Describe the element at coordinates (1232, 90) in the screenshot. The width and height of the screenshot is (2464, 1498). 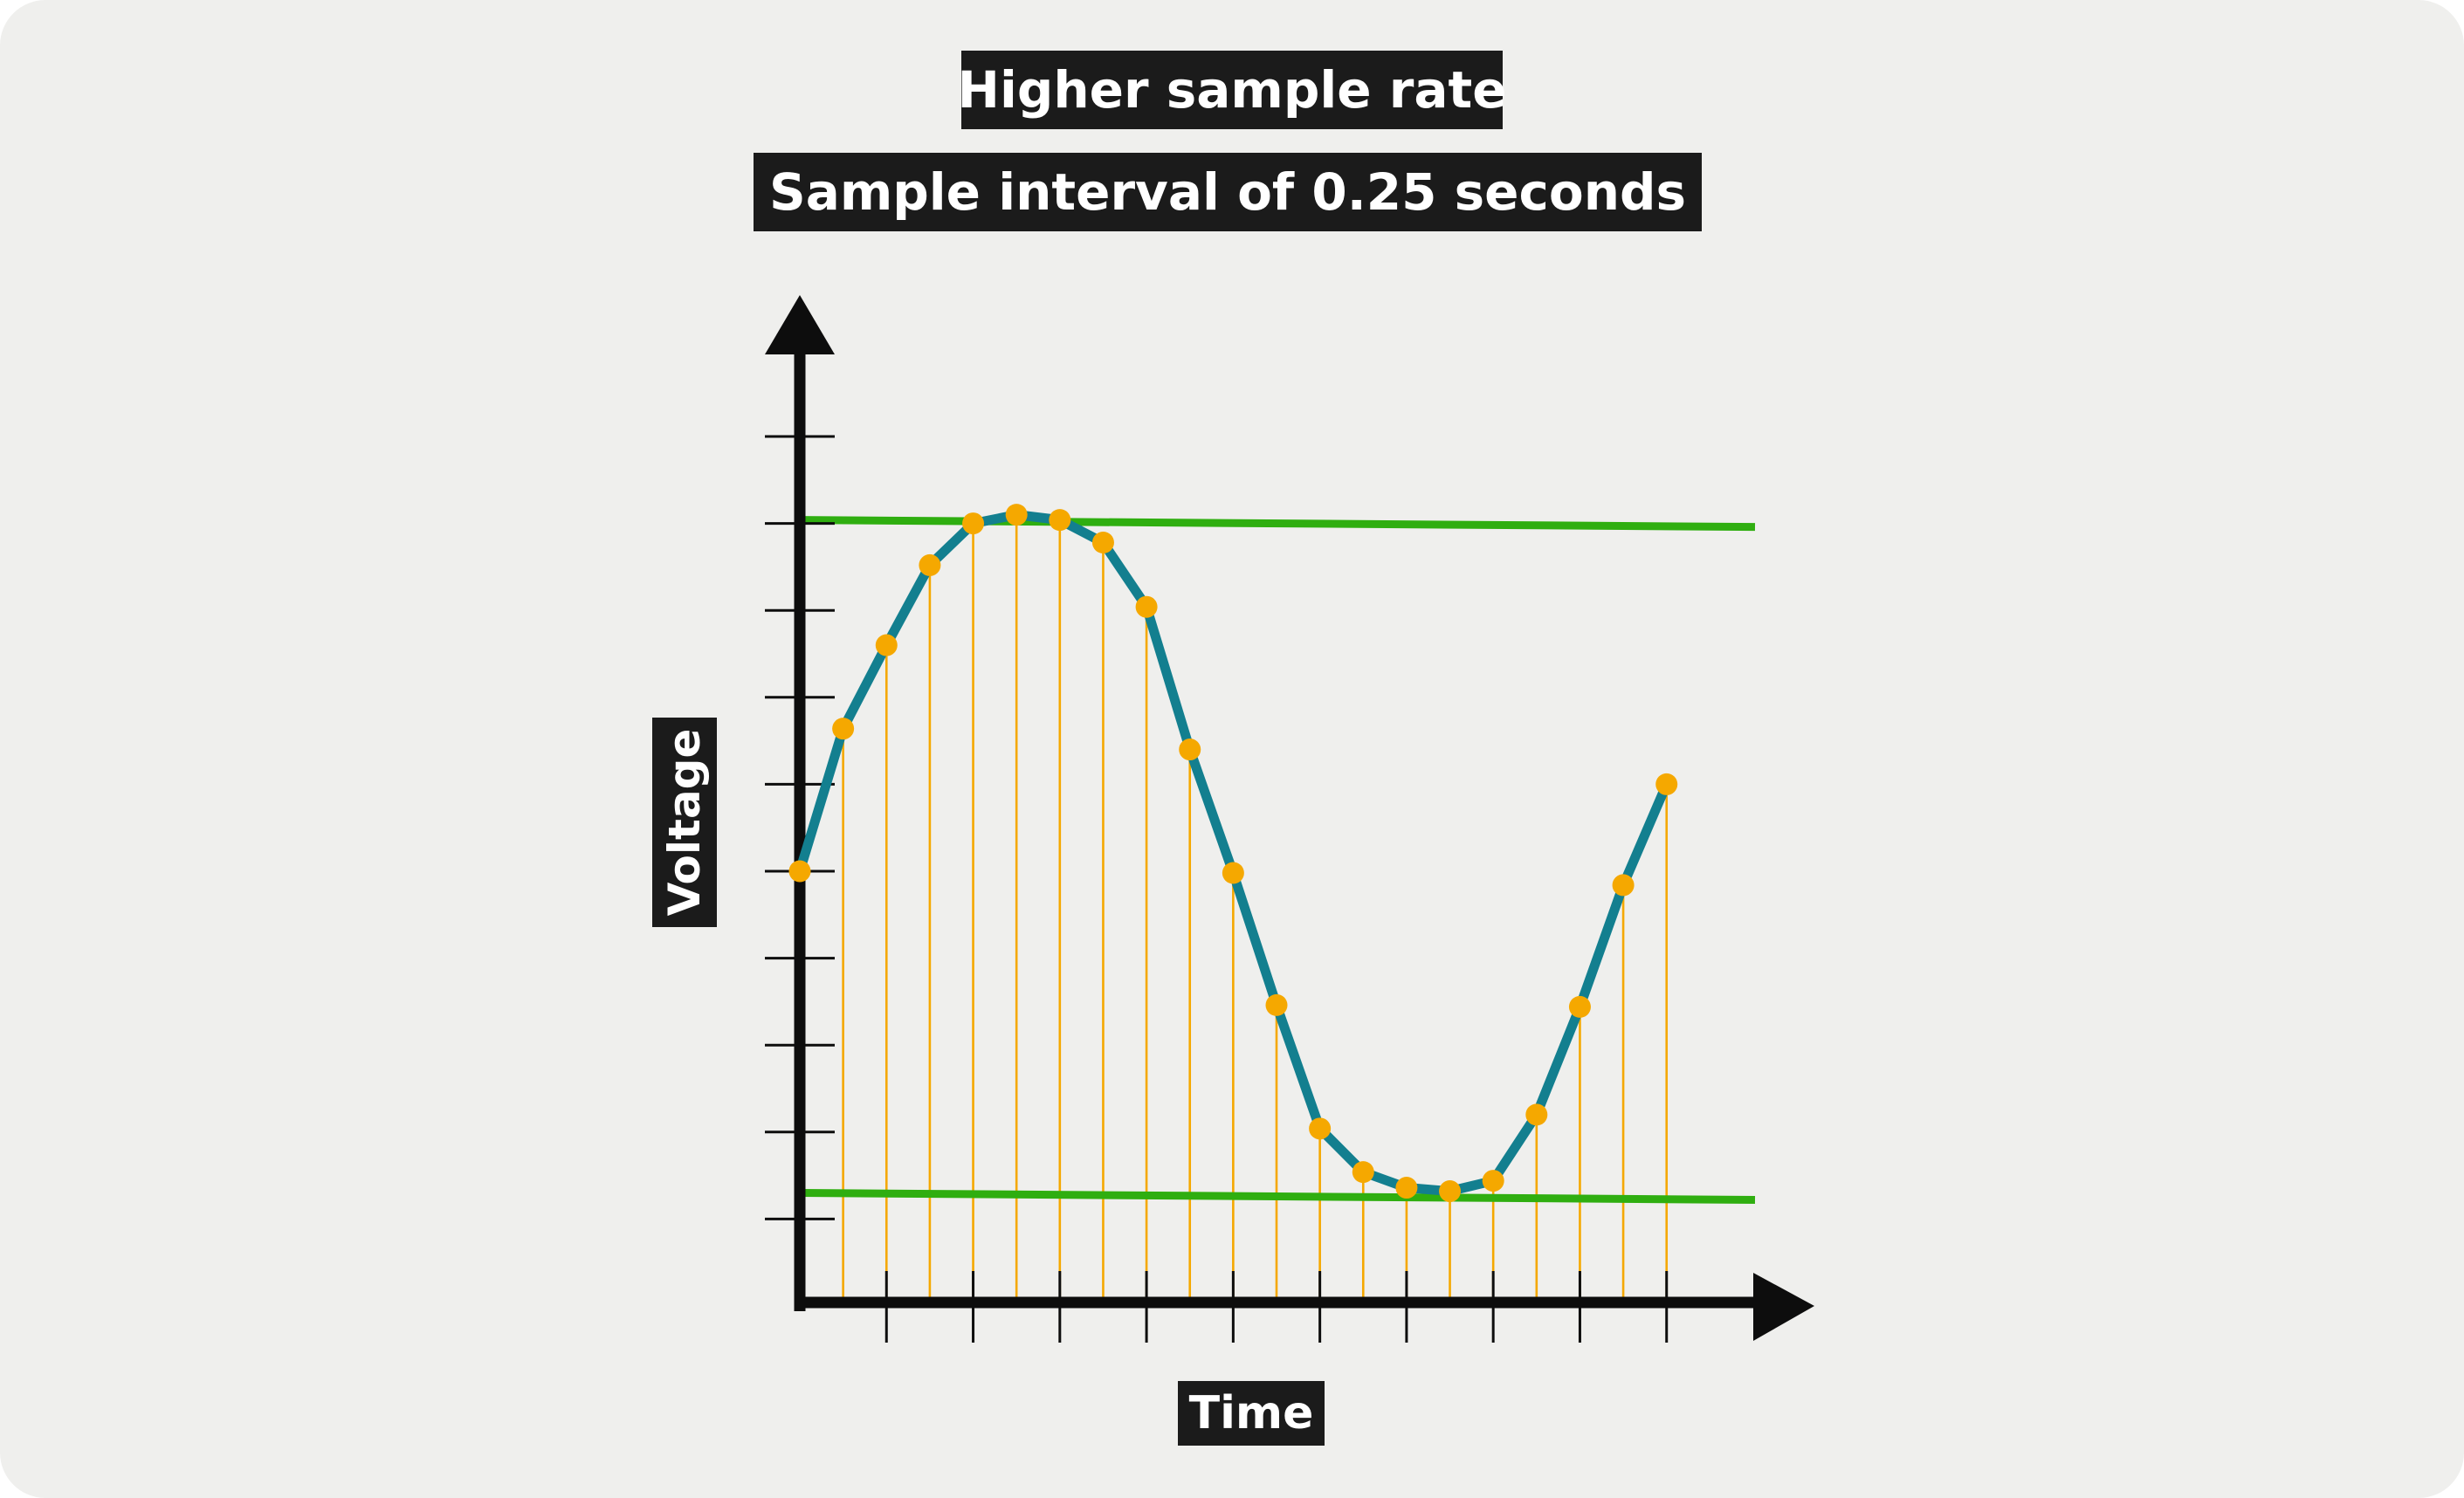
I see `chart-title: Higher sample rate` at that location.